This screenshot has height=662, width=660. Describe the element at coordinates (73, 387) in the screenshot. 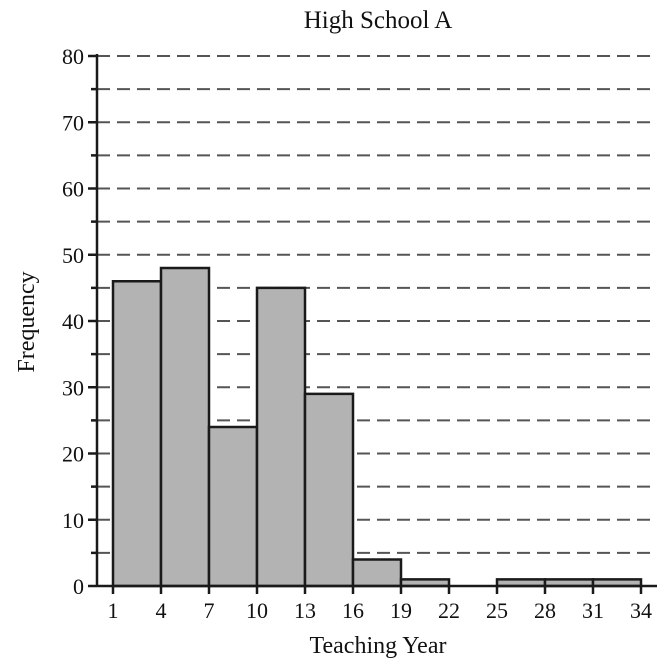

I see `y-tick-label: 30` at that location.